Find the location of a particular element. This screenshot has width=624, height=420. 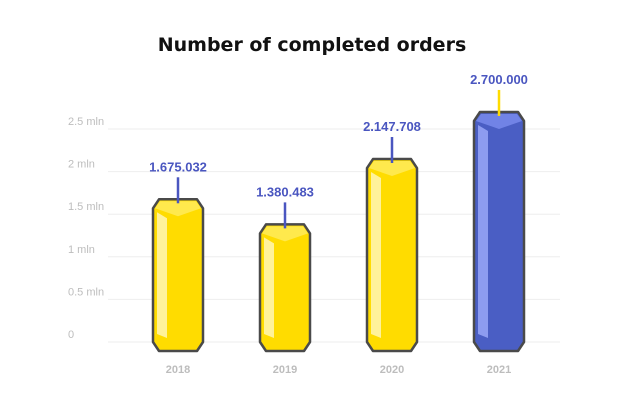

y-tick-label: 2 mln is located at coordinates (81, 165).